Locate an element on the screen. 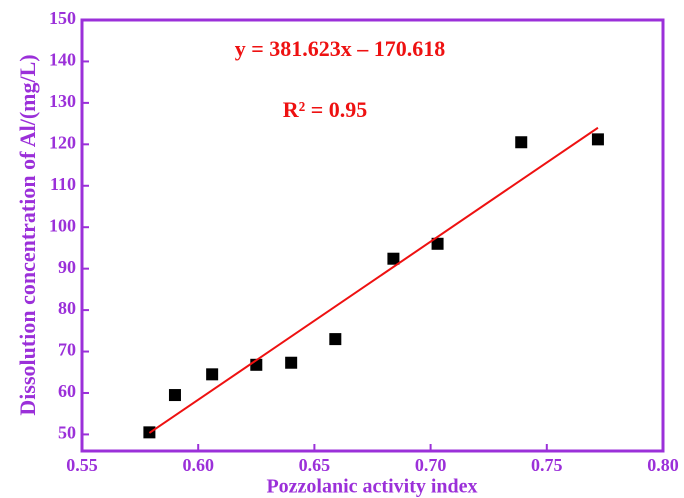 The image size is (684, 498). y-tick-label: 140 is located at coordinates (62, 60).